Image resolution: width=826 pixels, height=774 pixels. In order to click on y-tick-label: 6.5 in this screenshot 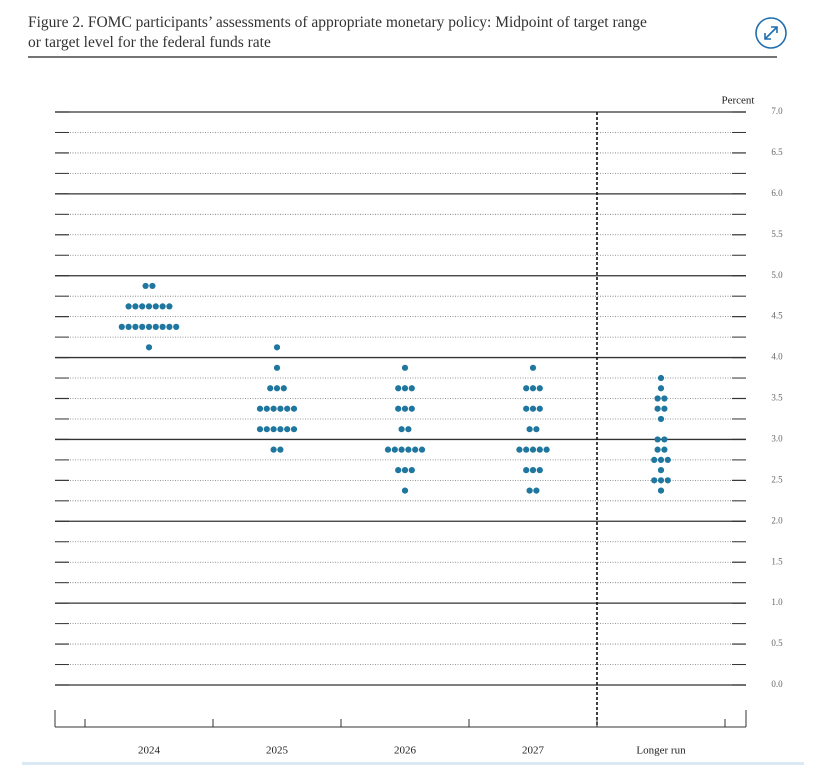, I will do `click(777, 152)`.